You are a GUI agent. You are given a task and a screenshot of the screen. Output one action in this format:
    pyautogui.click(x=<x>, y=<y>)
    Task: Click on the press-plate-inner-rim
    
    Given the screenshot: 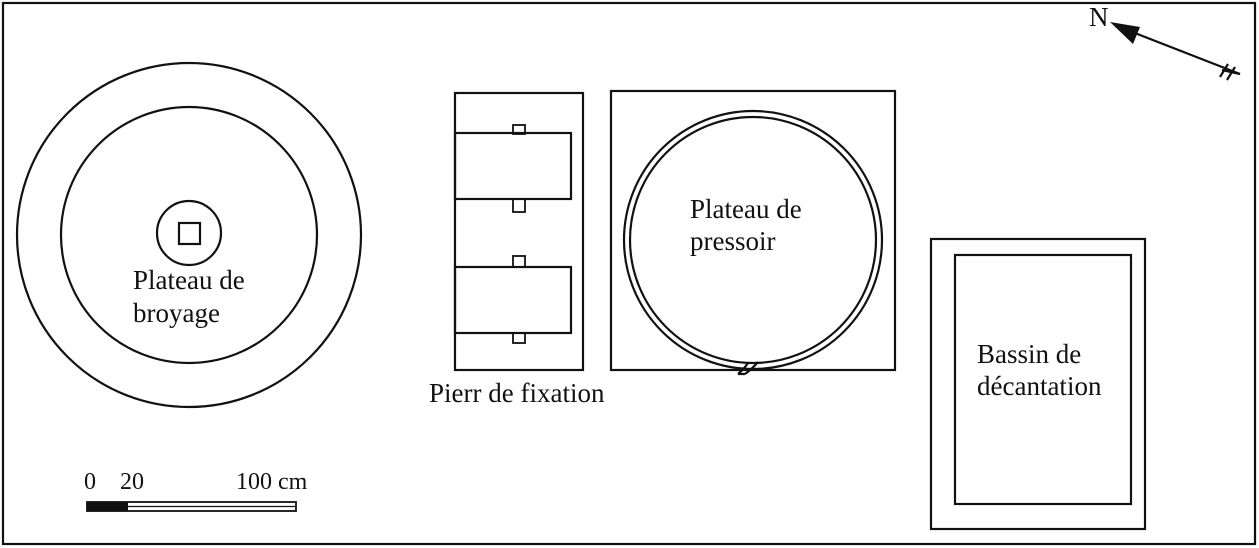 What is the action you would take?
    pyautogui.click(x=753, y=240)
    